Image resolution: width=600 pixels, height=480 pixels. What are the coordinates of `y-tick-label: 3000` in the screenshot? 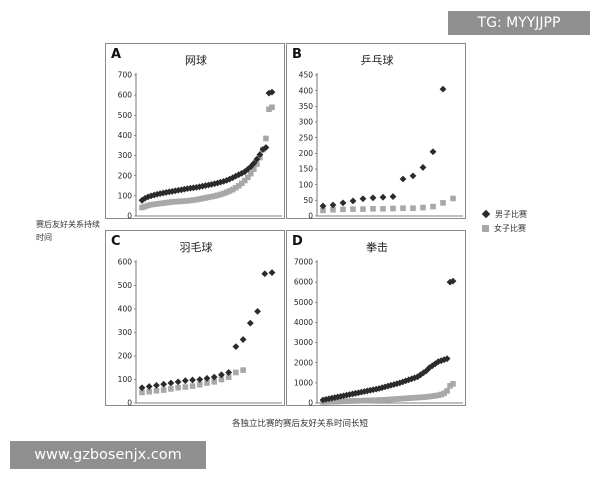 It's located at (303, 342).